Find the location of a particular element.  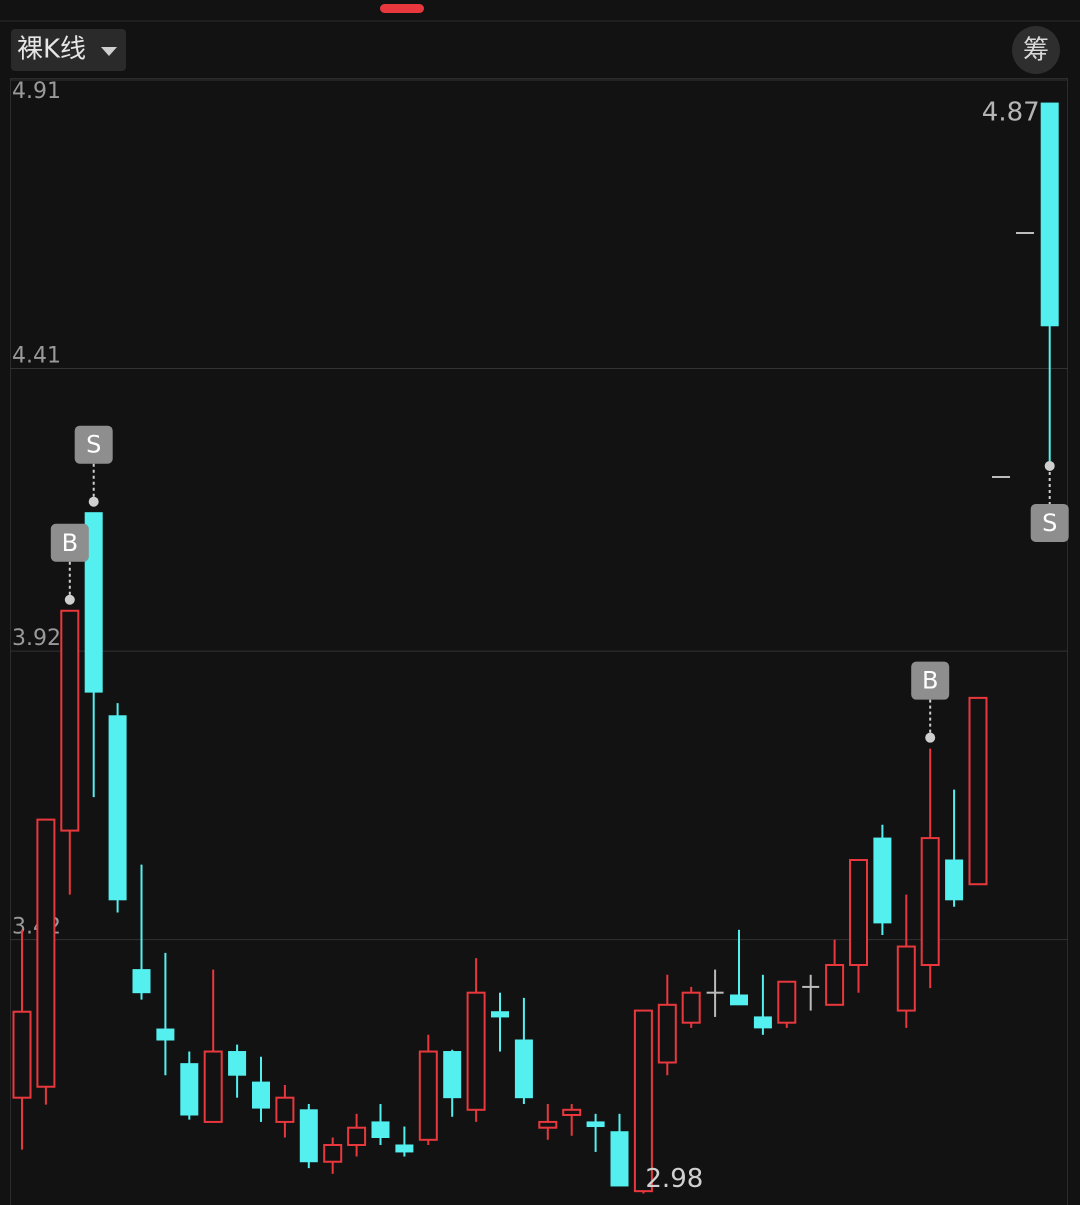

extreme-label: 2.98 is located at coordinates (674, 1179).